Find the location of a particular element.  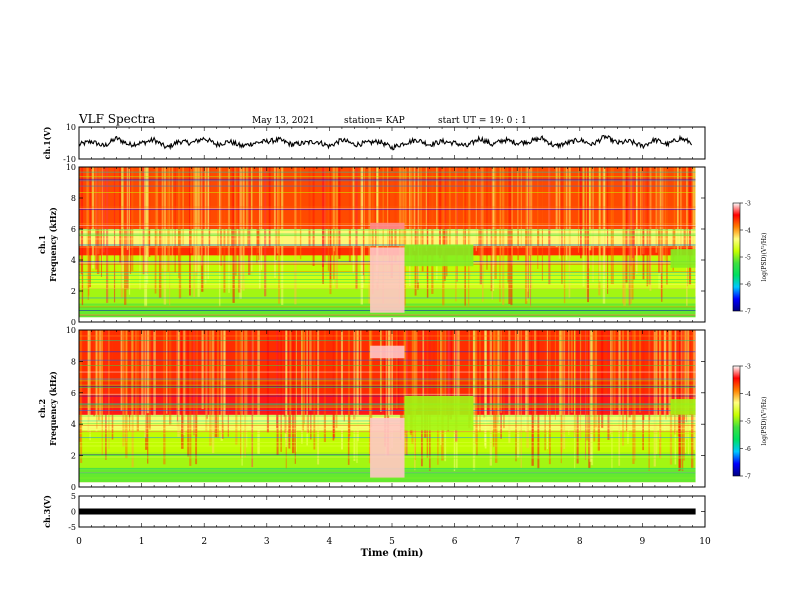

ch1-waveform-ytick-label: 10 is located at coordinates (71, 127).